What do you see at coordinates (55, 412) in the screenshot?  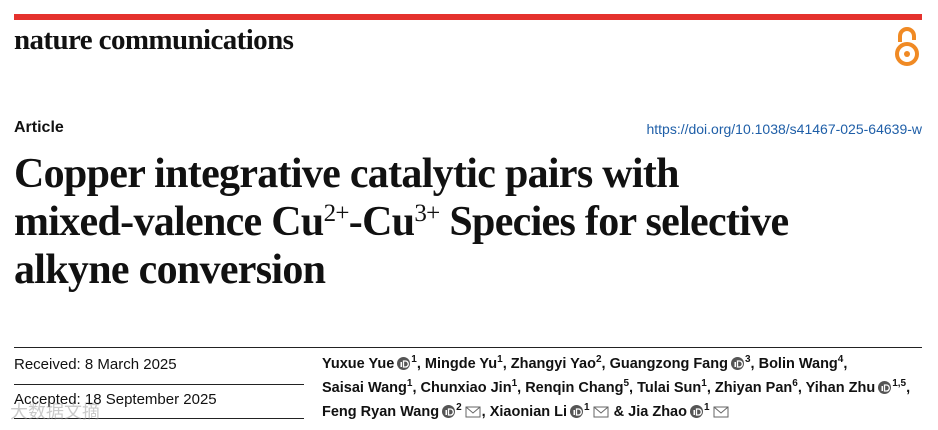 I see `watermark: 大数据文摘` at bounding box center [55, 412].